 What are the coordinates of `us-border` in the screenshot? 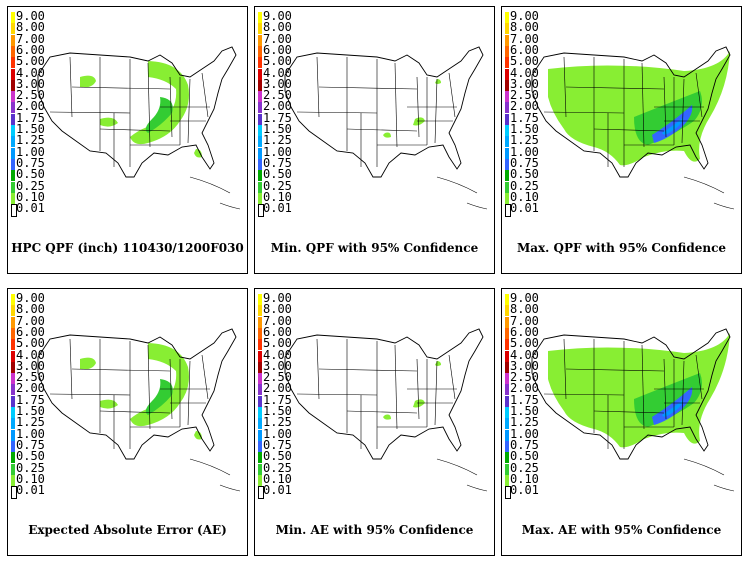 It's located at (384, 112).